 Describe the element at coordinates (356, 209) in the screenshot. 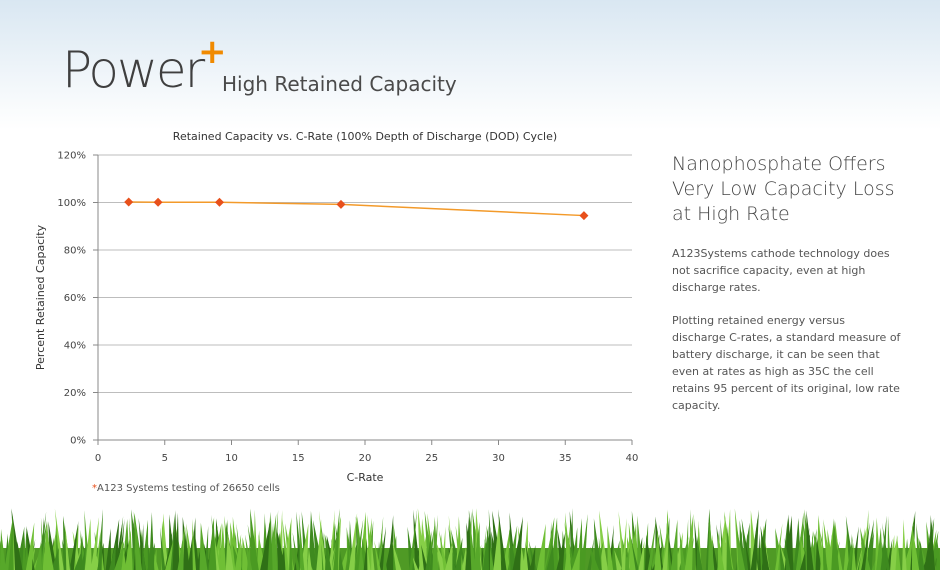

I see `series-line` at that location.